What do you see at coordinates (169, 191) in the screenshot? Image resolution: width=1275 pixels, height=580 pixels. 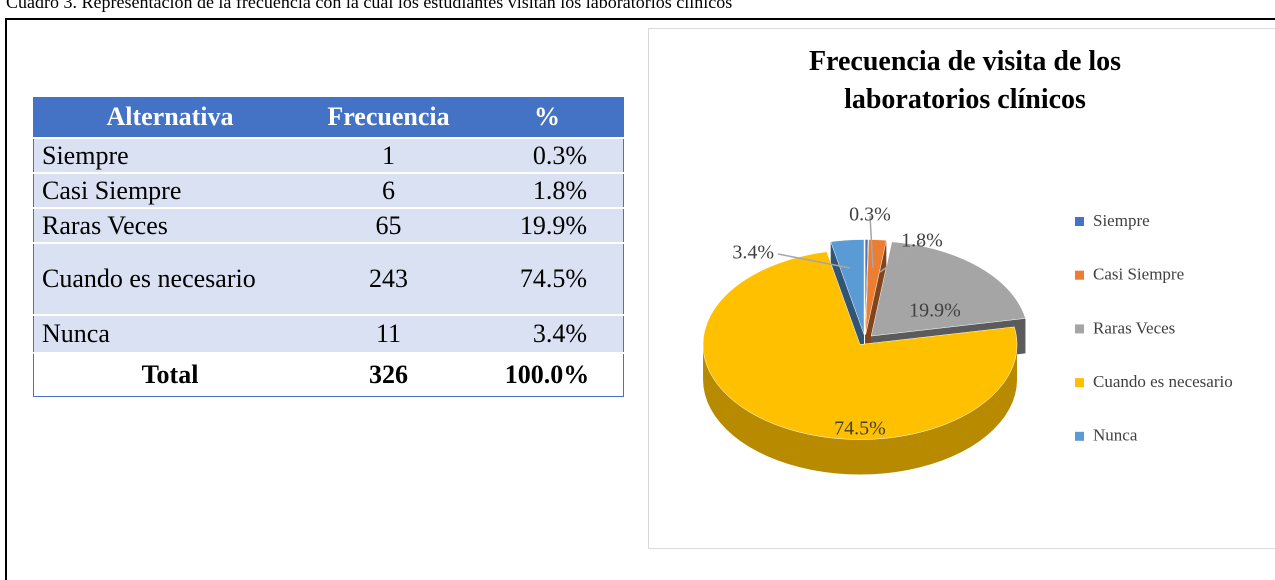 I see `cell: Casi Siempre` at bounding box center [169, 191].